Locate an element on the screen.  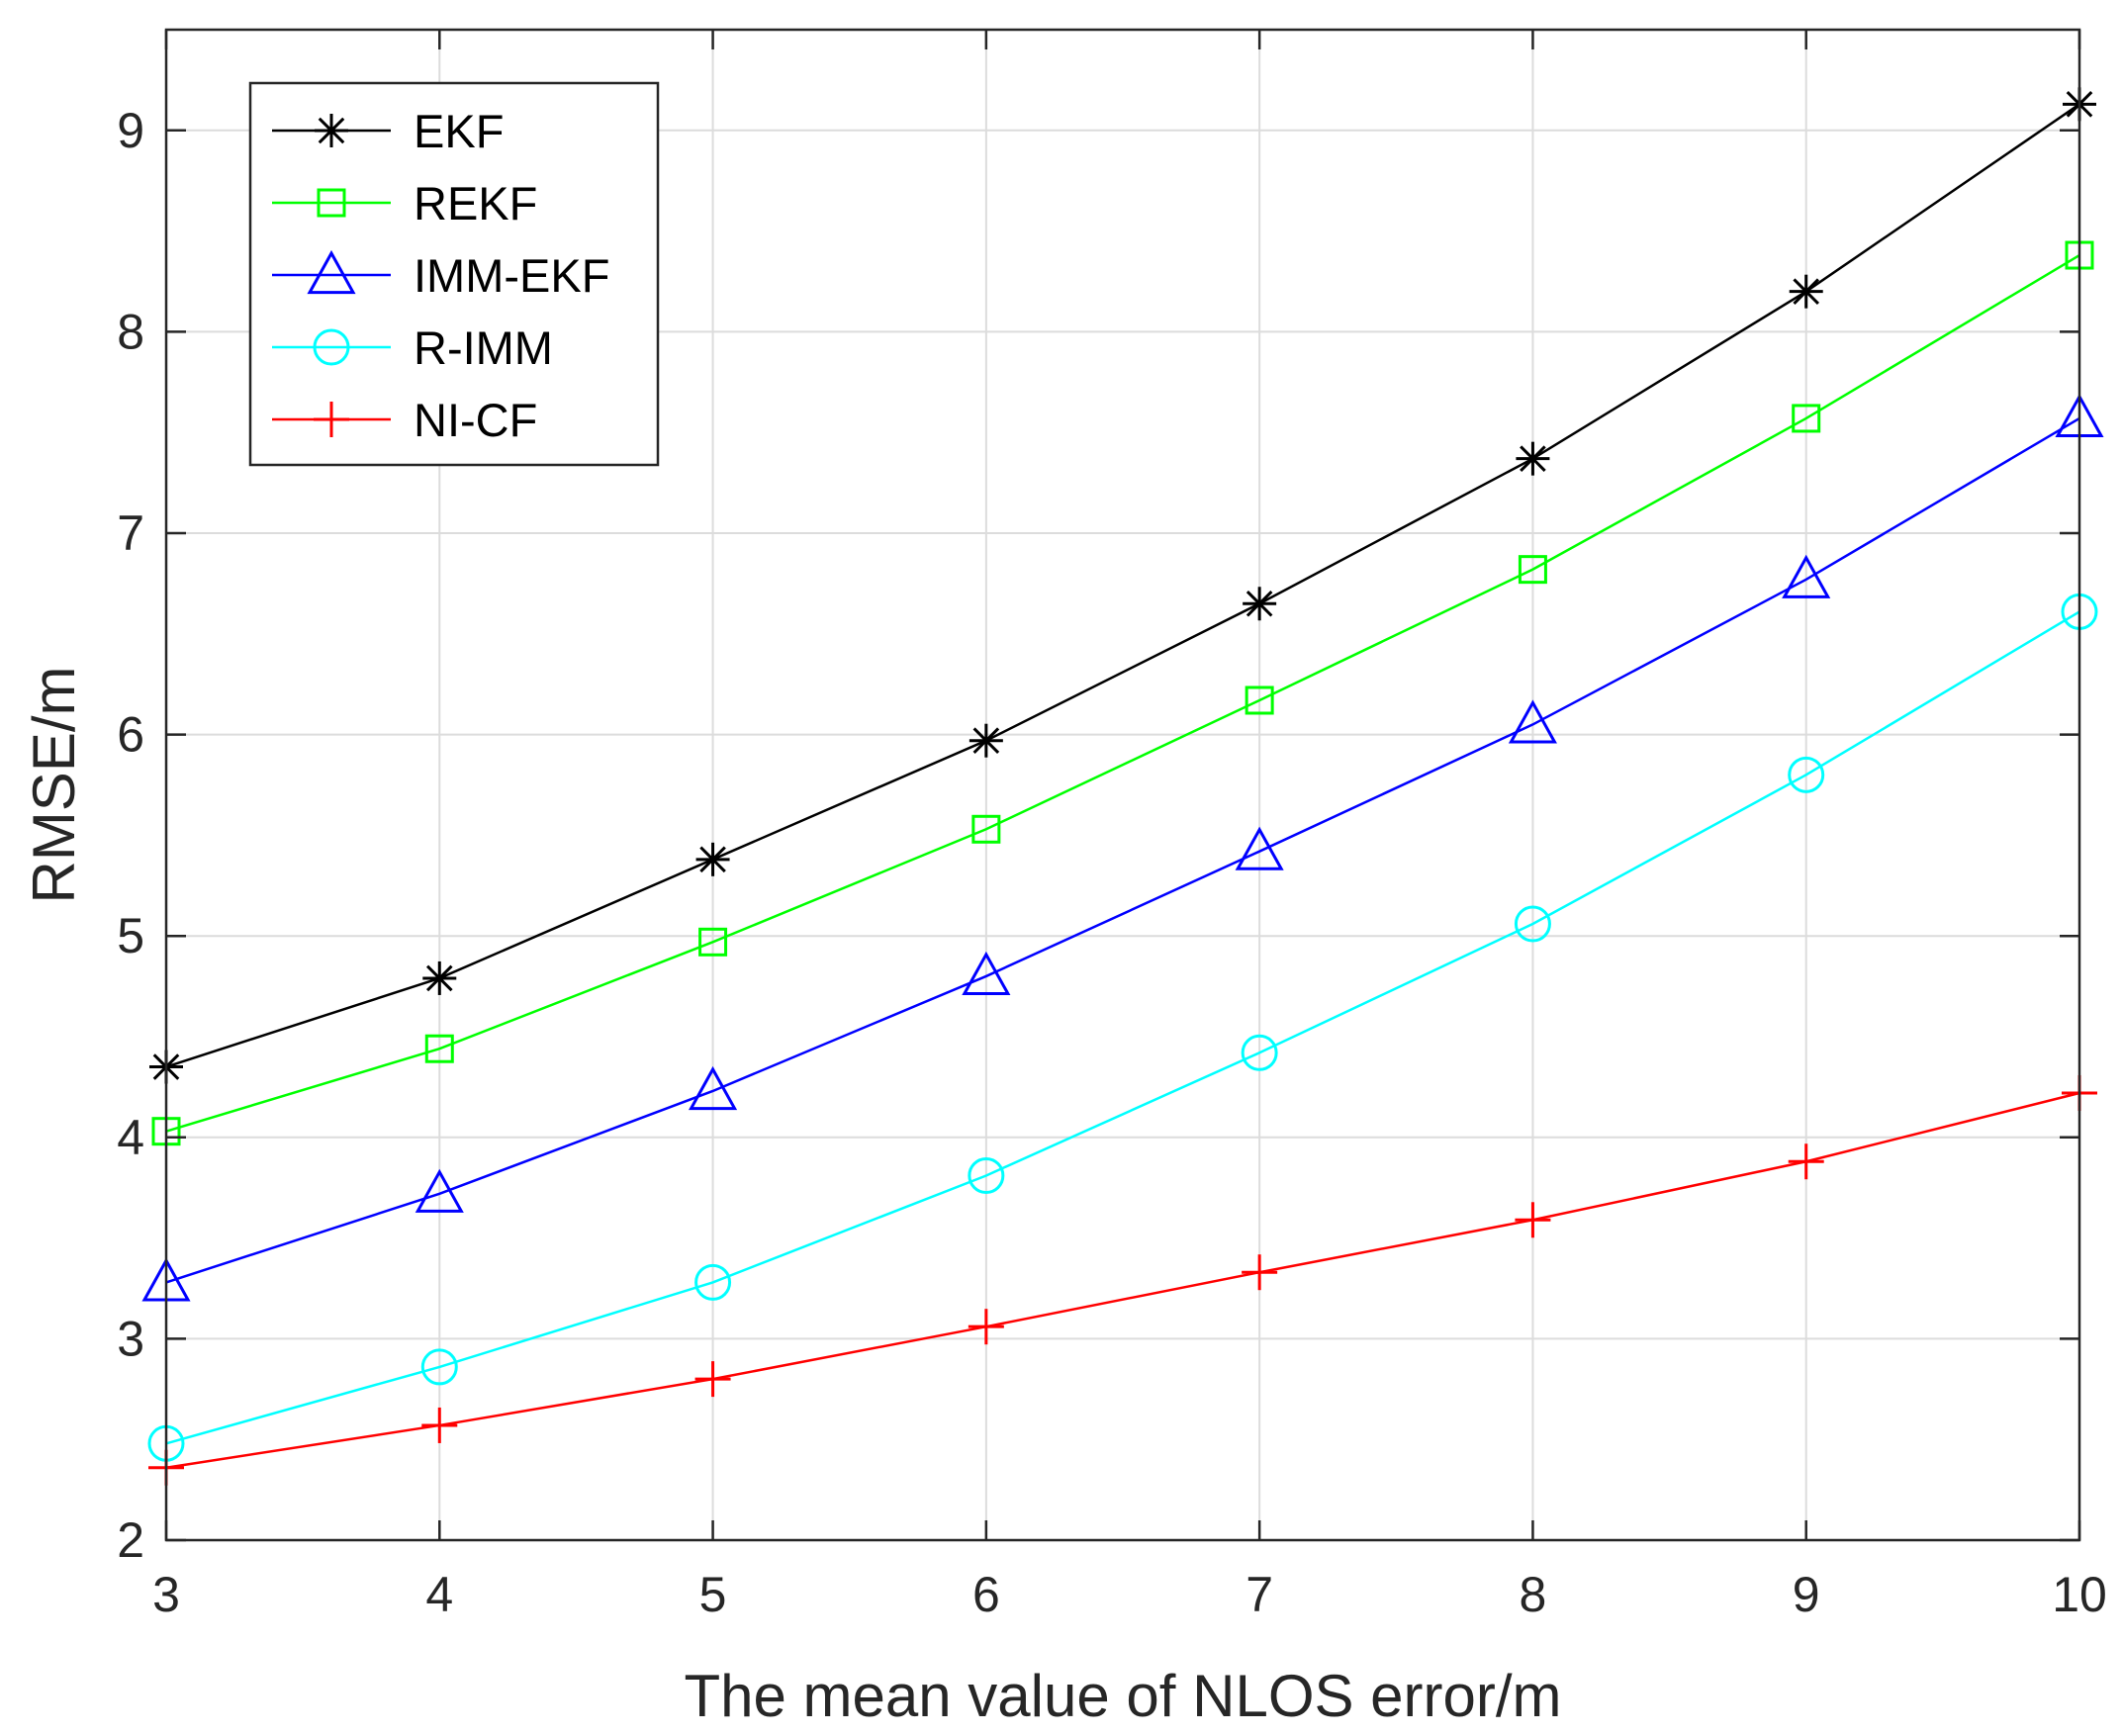
legend-item-ekf: EKF is located at coordinates (388, 131).